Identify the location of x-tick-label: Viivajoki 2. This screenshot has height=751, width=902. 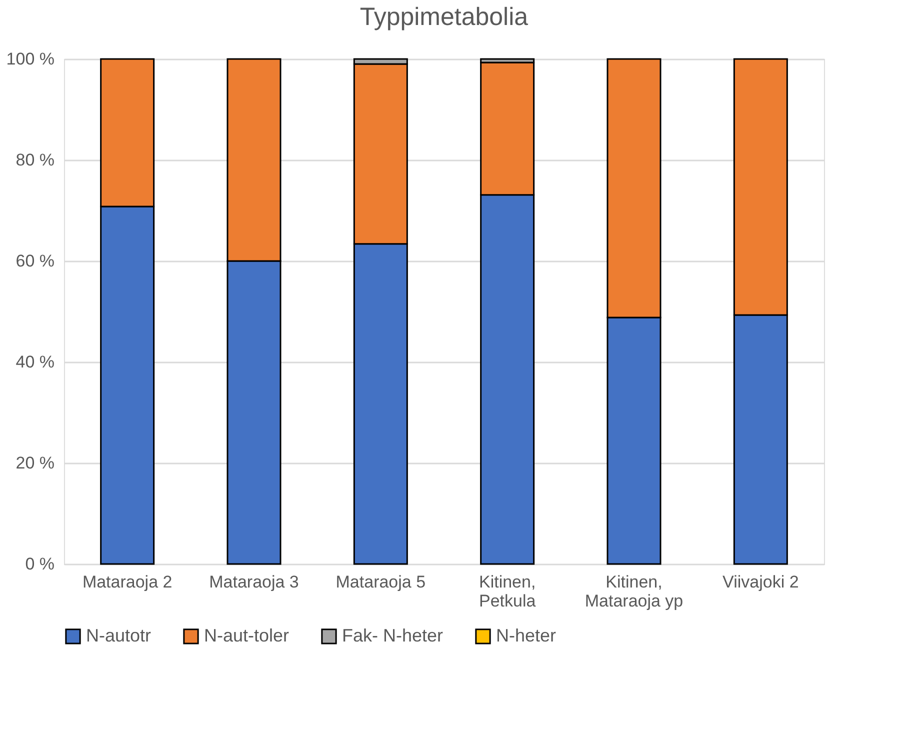
(760, 582).